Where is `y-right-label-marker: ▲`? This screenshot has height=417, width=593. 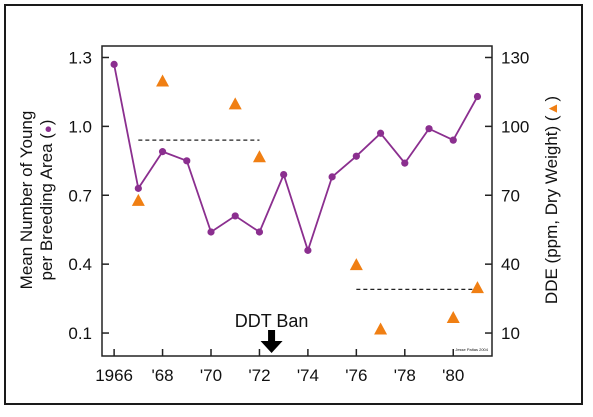 y-right-label-marker: ▲ is located at coordinates (552, 109).